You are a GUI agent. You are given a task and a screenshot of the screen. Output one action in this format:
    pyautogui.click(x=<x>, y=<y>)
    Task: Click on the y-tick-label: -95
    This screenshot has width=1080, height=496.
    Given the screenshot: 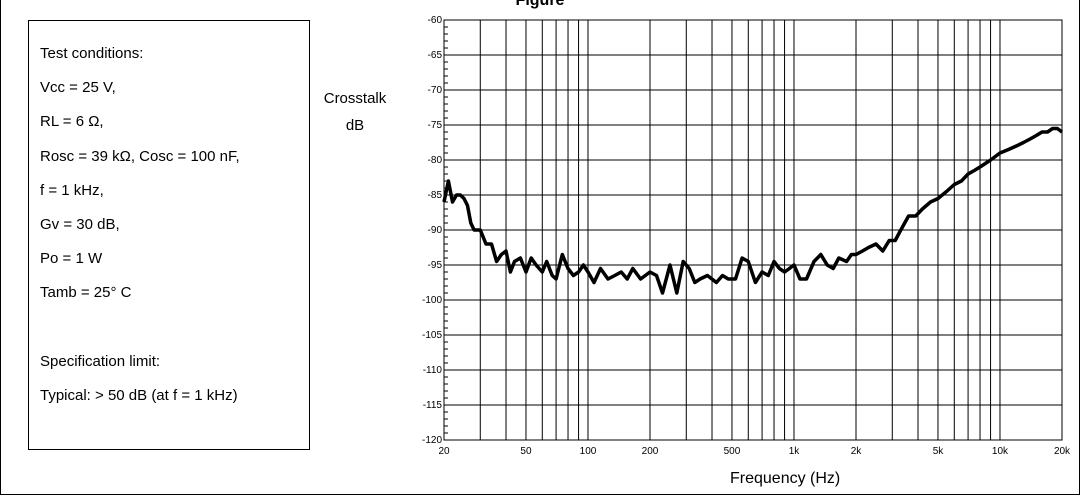 What is the action you would take?
    pyautogui.click(x=435, y=265)
    